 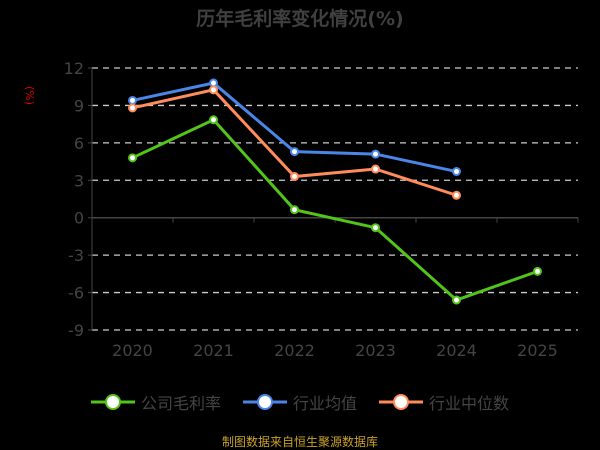 I want to click on y-tick-label: -6, so click(x=76, y=293).